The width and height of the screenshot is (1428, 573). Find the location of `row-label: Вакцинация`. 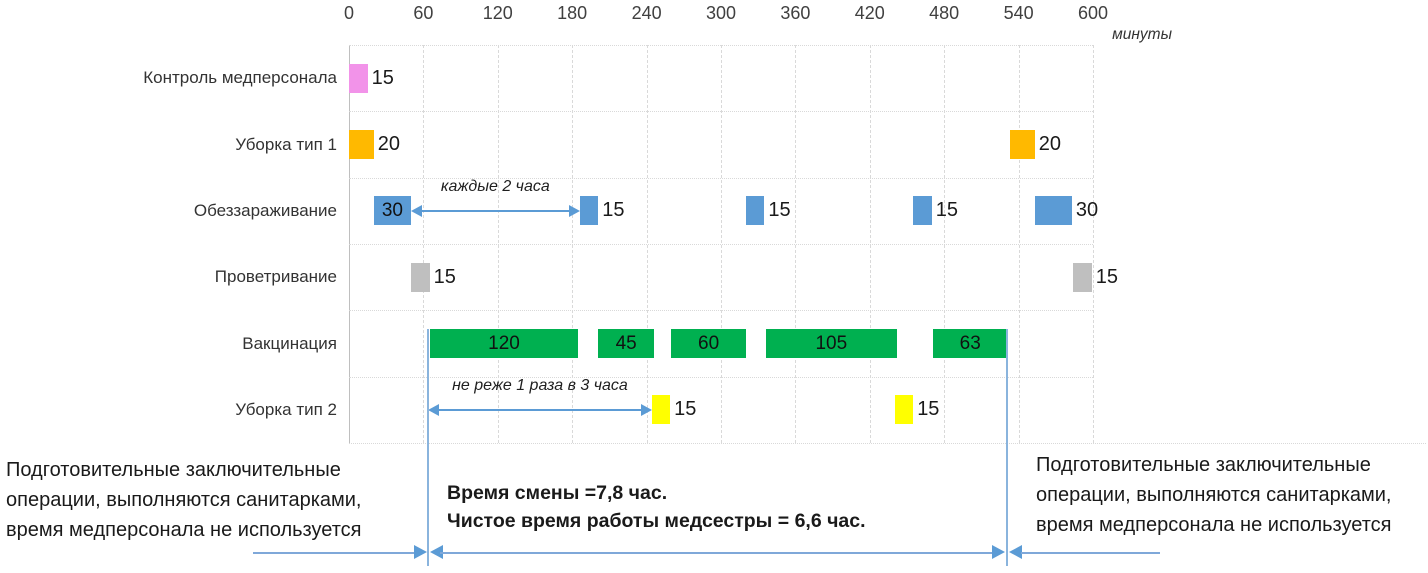

row-label: Вакцинация is located at coordinates (289, 343).